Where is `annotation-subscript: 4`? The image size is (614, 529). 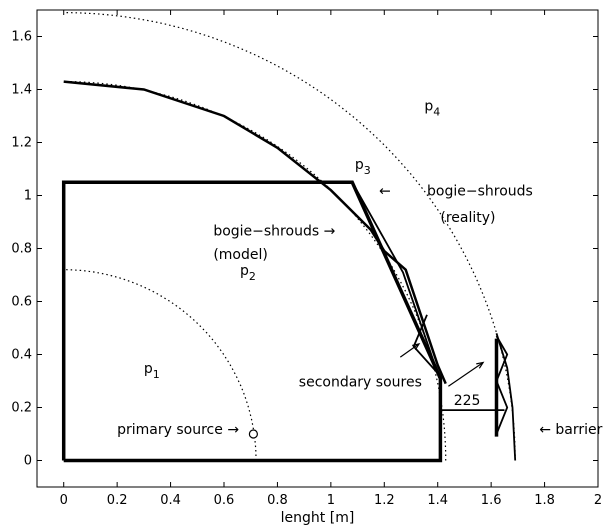
annotation-subscript: 4 is located at coordinates (436, 112).